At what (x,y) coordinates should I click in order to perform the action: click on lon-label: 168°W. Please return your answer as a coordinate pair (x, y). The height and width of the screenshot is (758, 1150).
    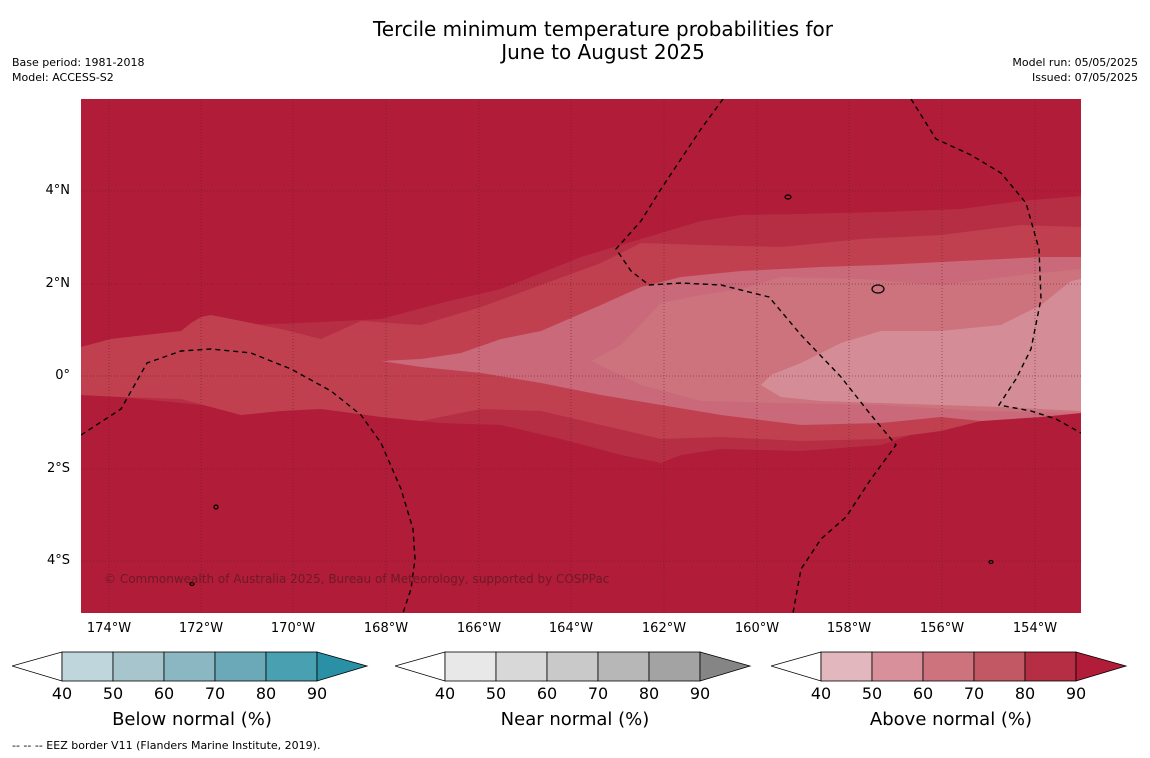
    Looking at the image, I should click on (386, 628).